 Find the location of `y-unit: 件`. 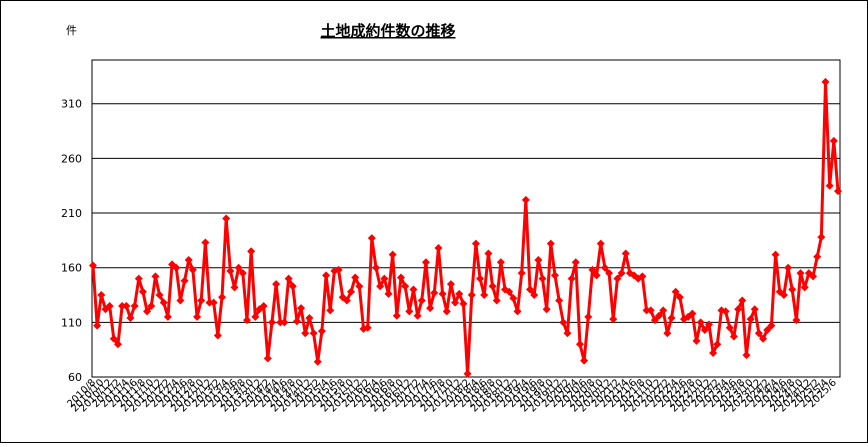

y-unit: 件 is located at coordinates (71, 30).